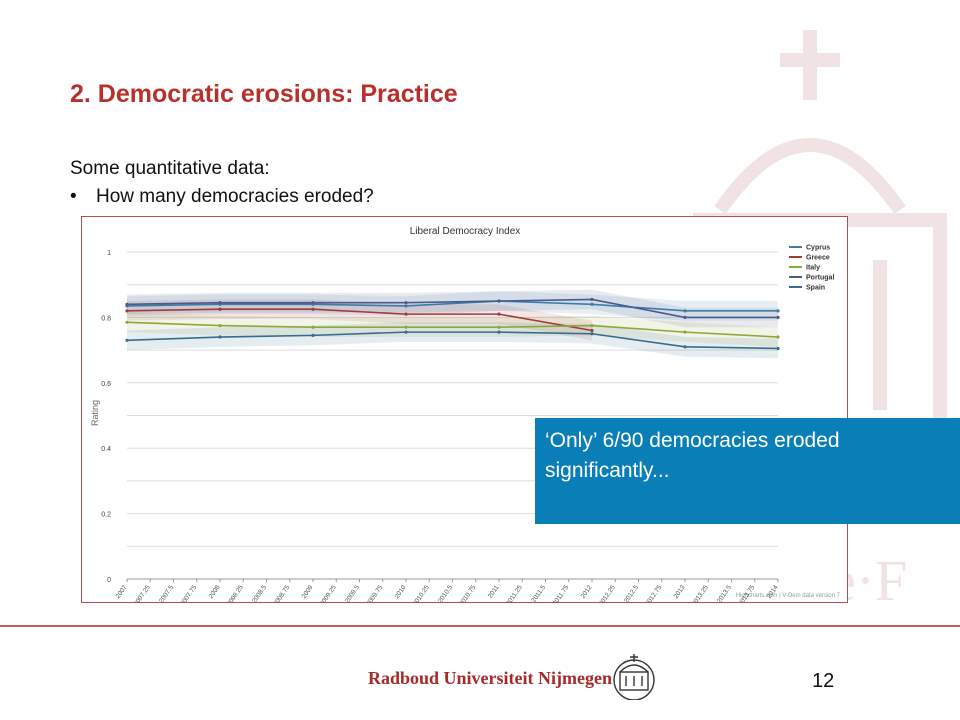 The width and height of the screenshot is (960, 720). Describe the element at coordinates (281, 593) in the screenshot. I see `x-tick-label: 2008.75` at that location.